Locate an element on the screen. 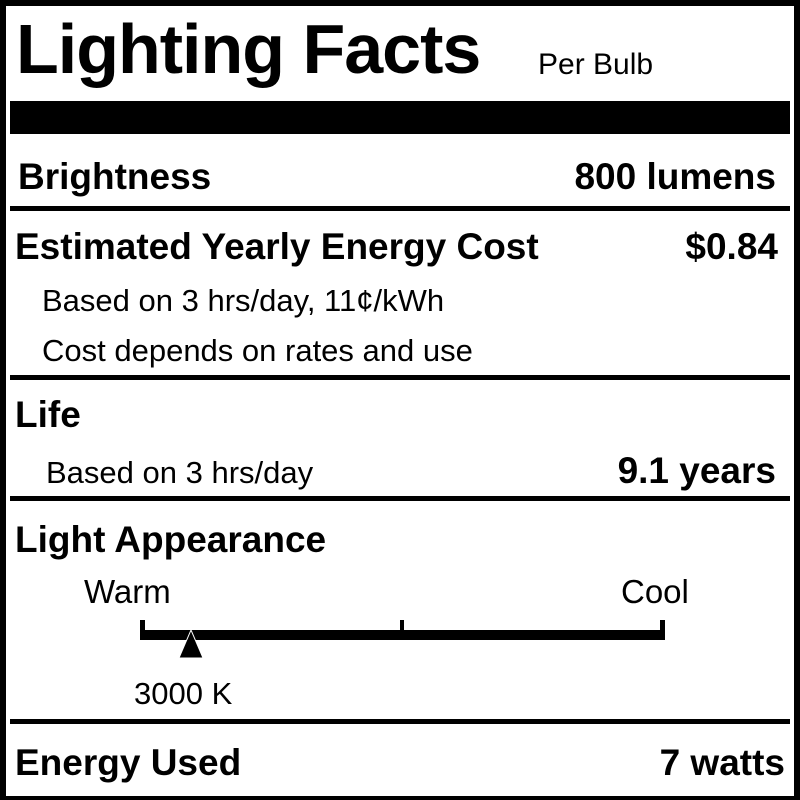 The image size is (800, 800). brightness-label: Brightness is located at coordinates (115, 176).